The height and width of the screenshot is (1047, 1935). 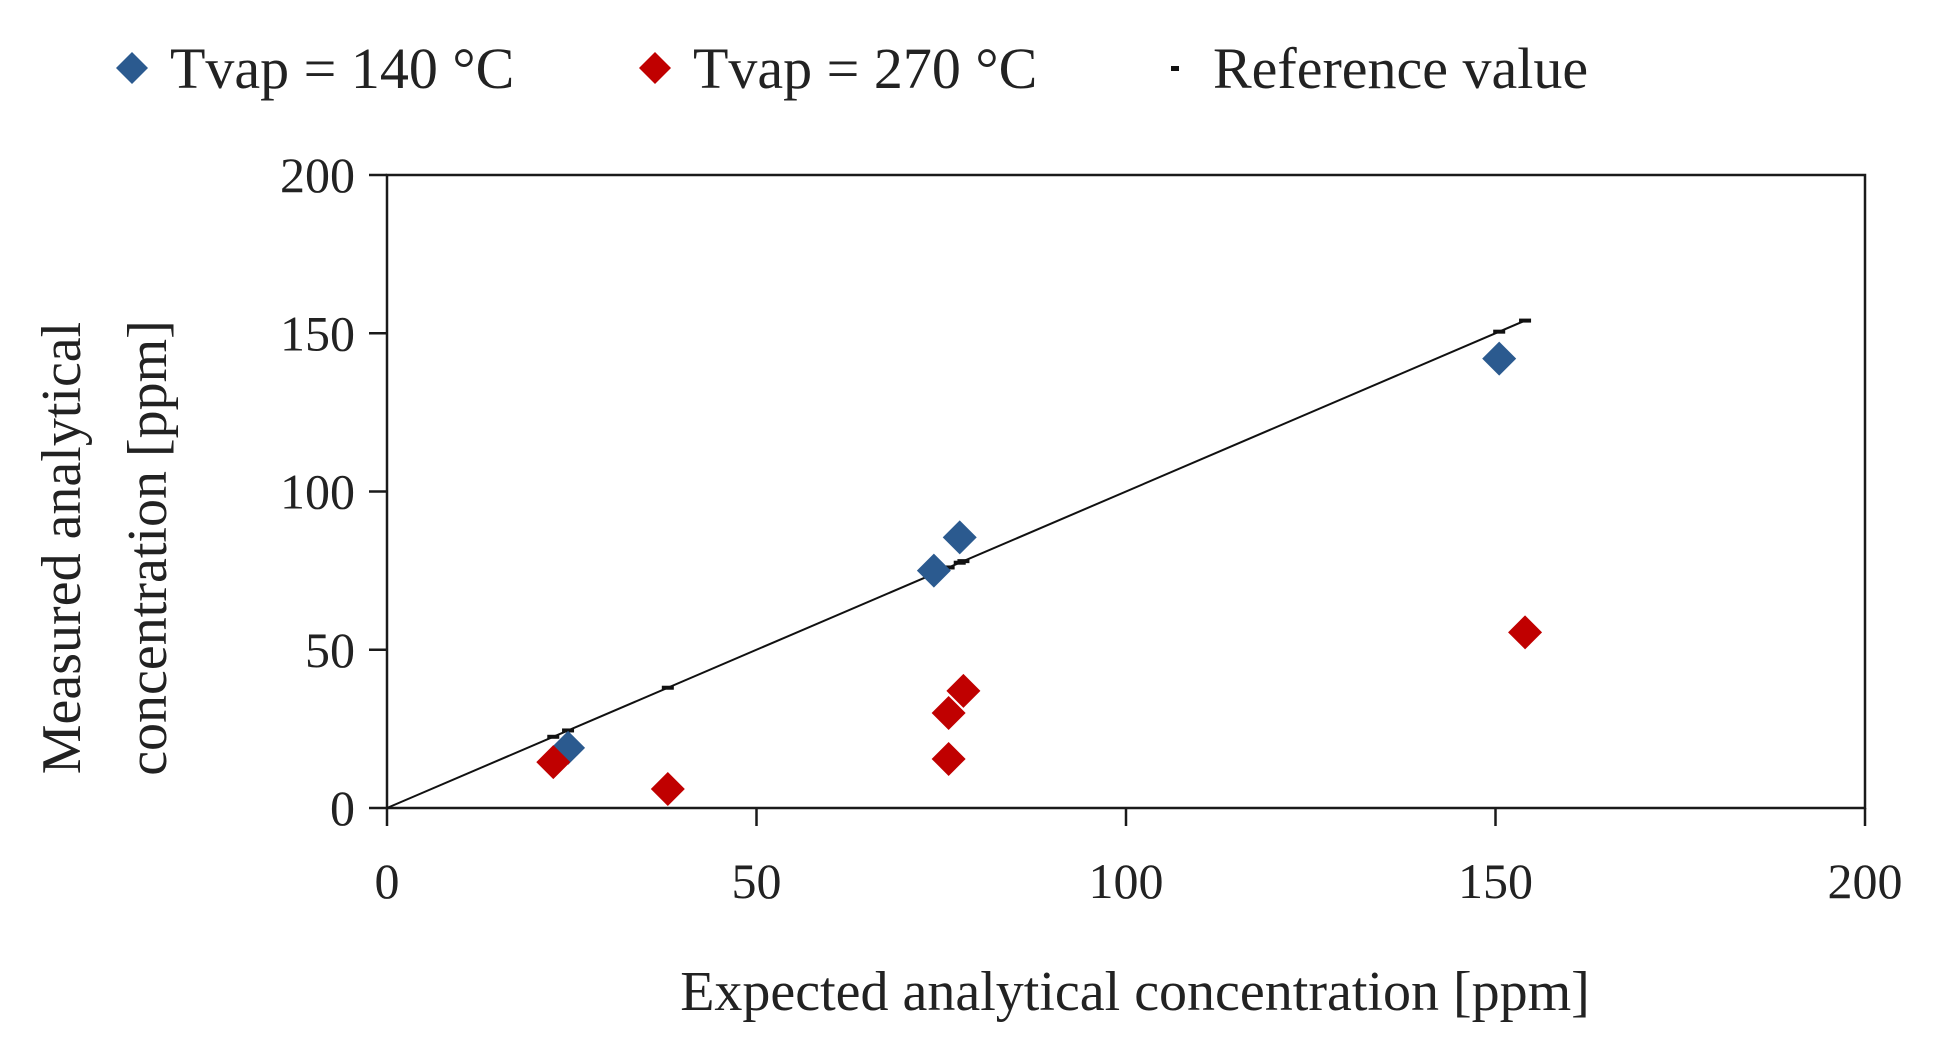 I want to click on y-tick-label: 200, so click(x=317, y=175).